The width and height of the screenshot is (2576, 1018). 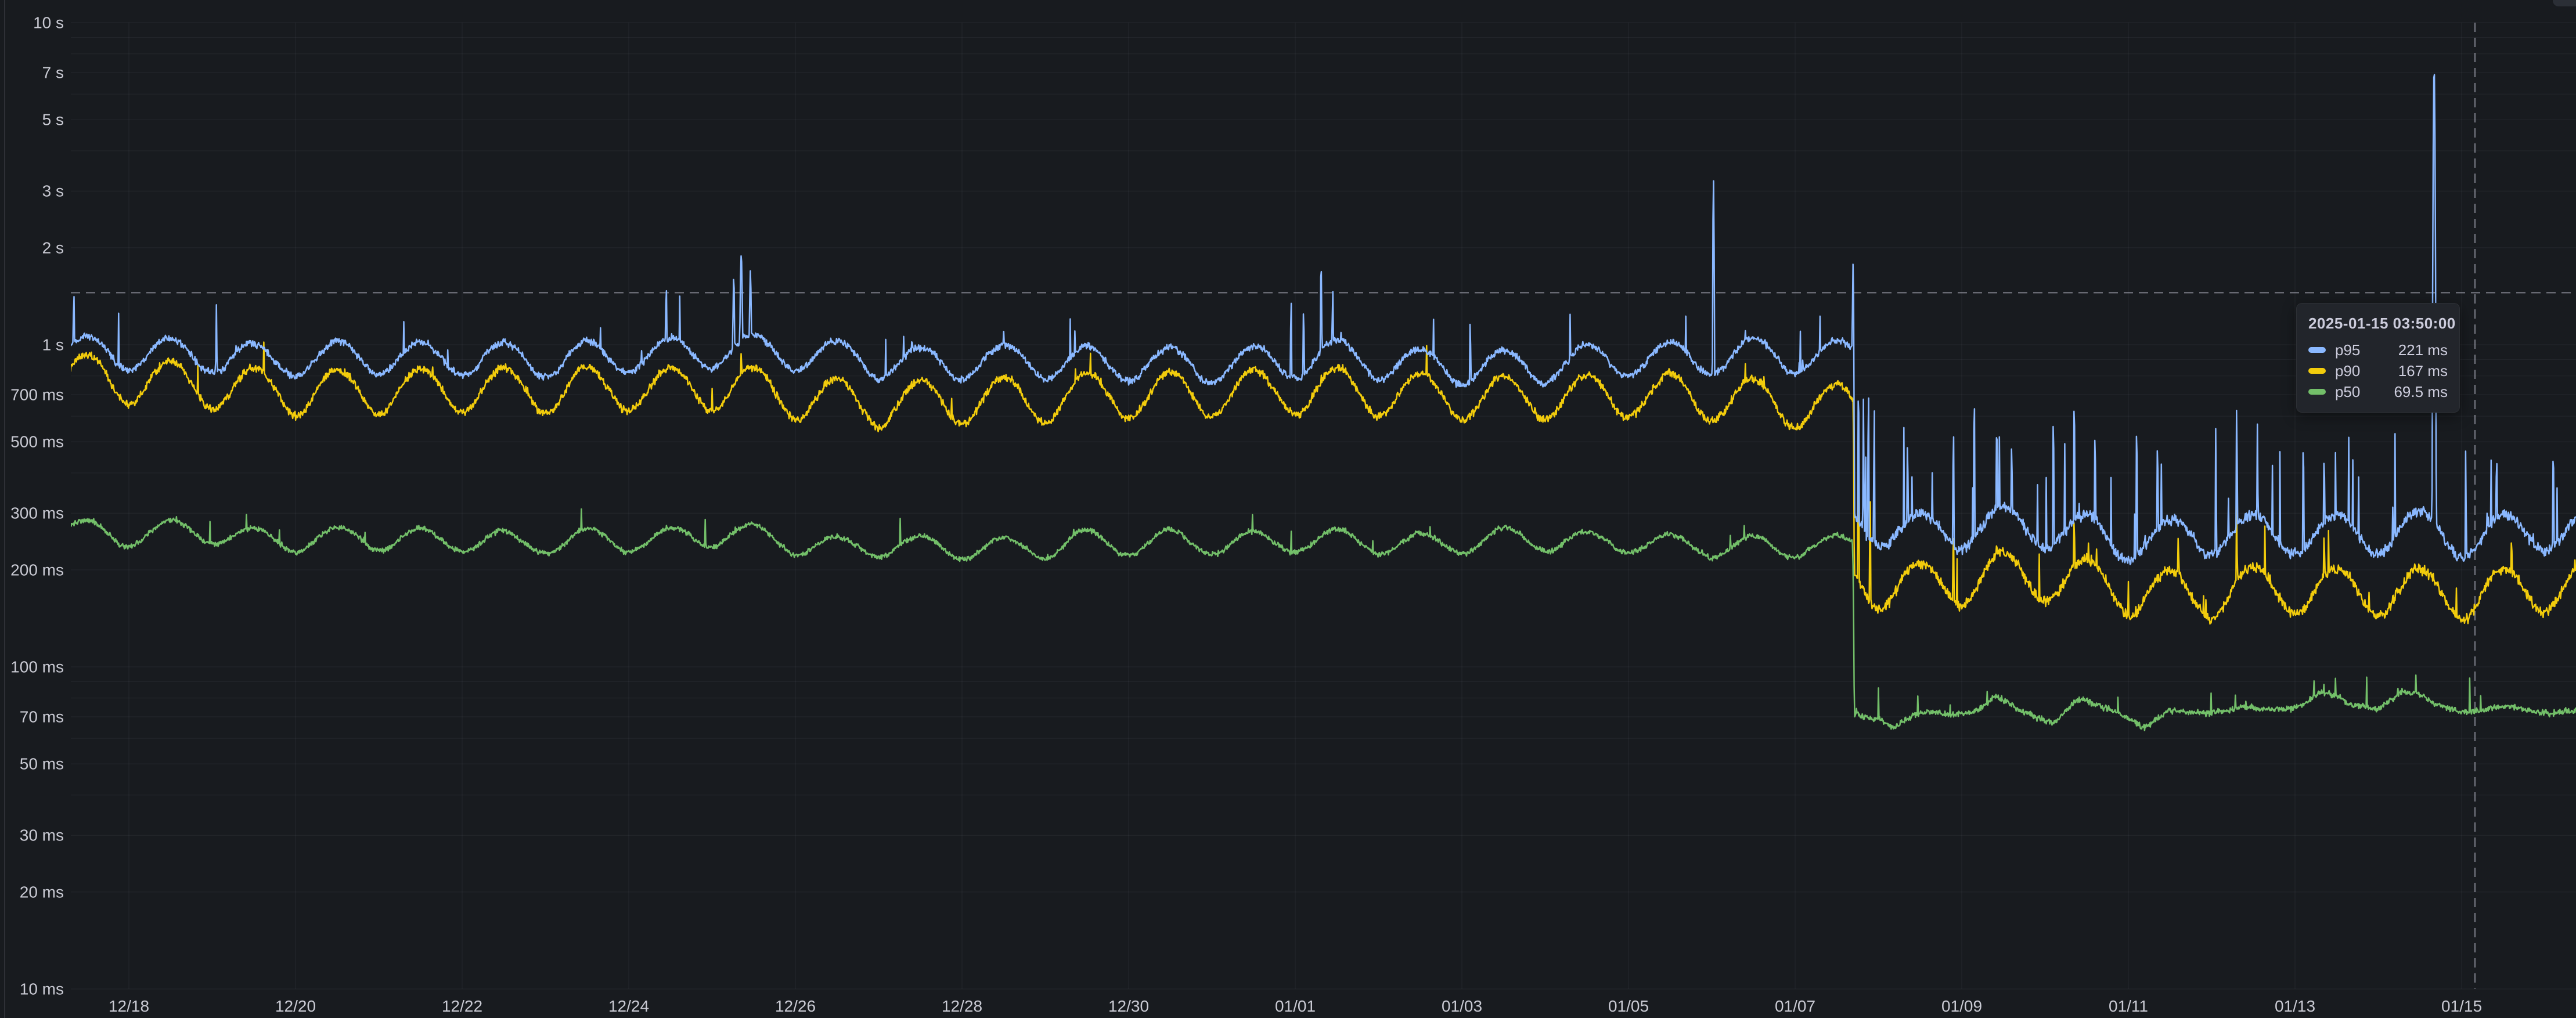 What do you see at coordinates (2295, 1006) in the screenshot?
I see `x-tick-label: 01/13` at bounding box center [2295, 1006].